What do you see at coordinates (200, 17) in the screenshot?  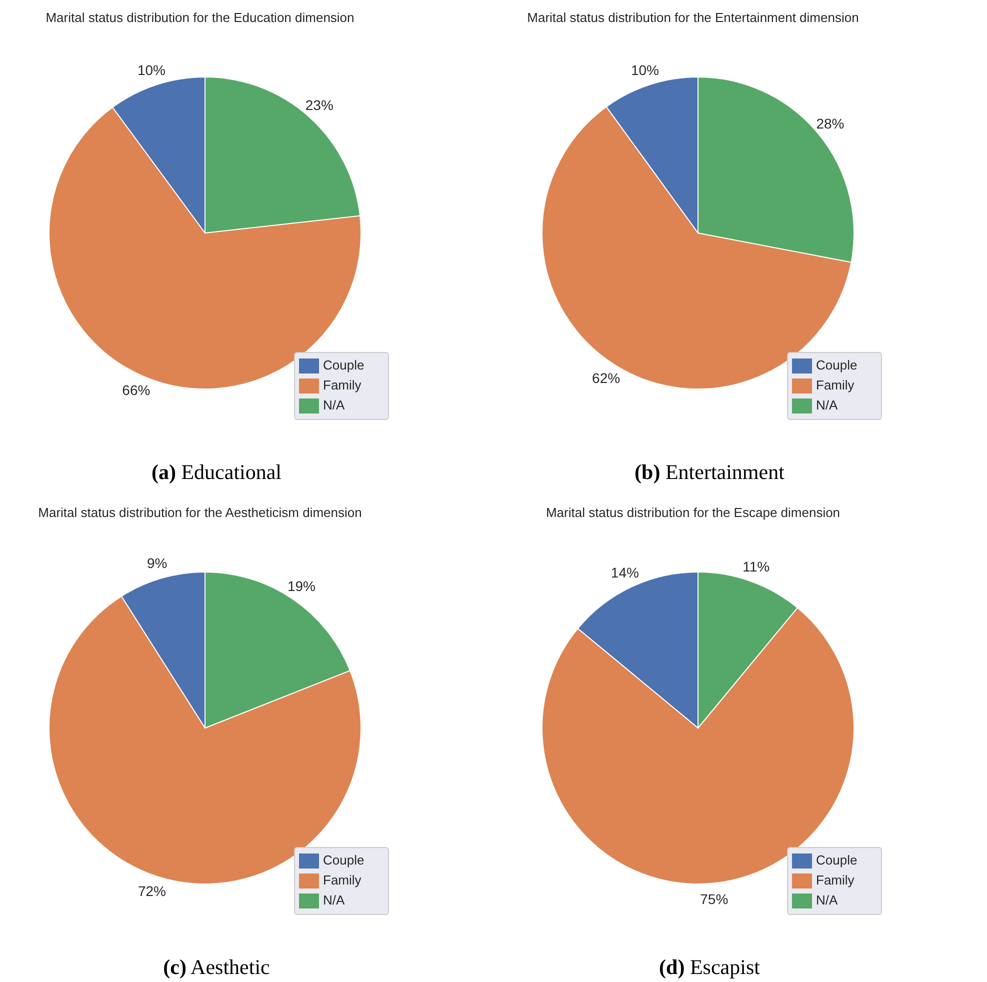 I see `chart-title: Marital status distribution for the Education dimension` at bounding box center [200, 17].